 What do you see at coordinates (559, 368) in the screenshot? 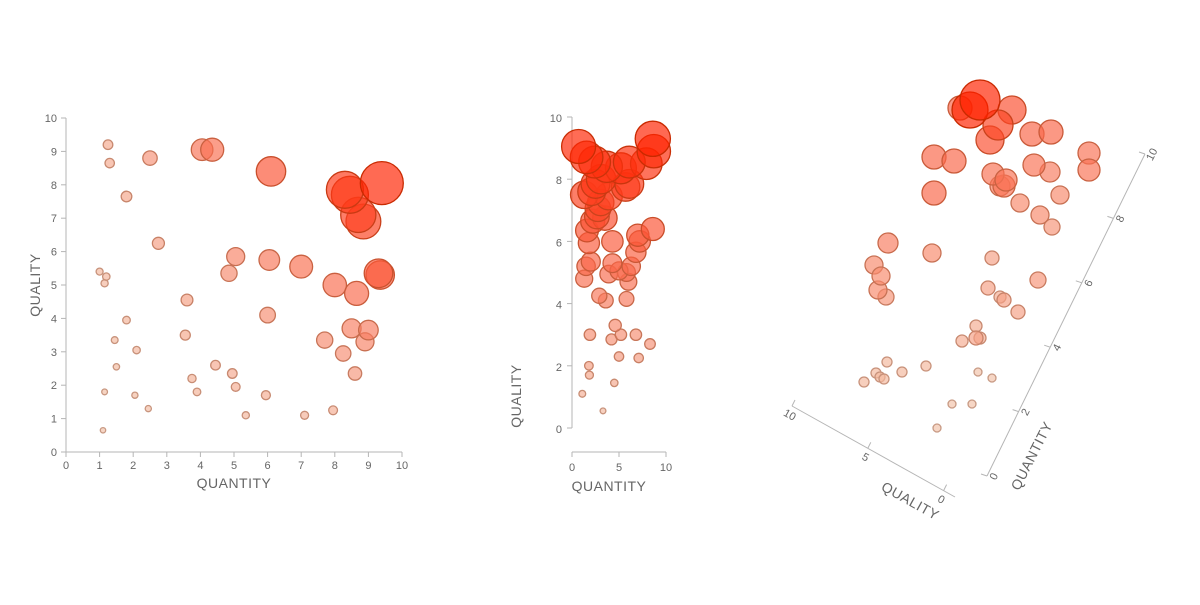
I see `chart-2-y-tick-label: 2` at bounding box center [559, 368].